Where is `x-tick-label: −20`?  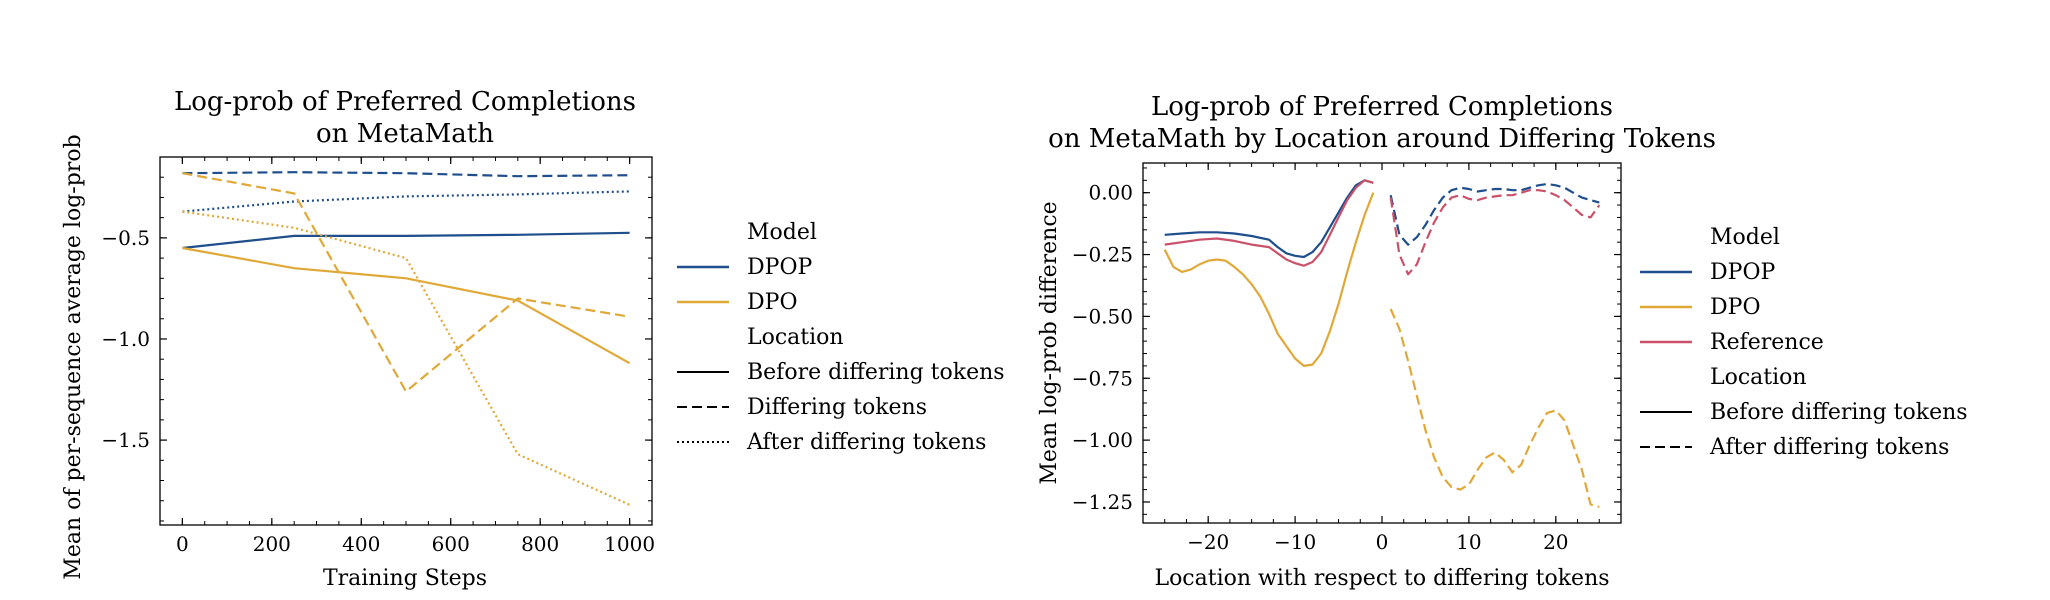 x-tick-label: −20 is located at coordinates (1208, 542).